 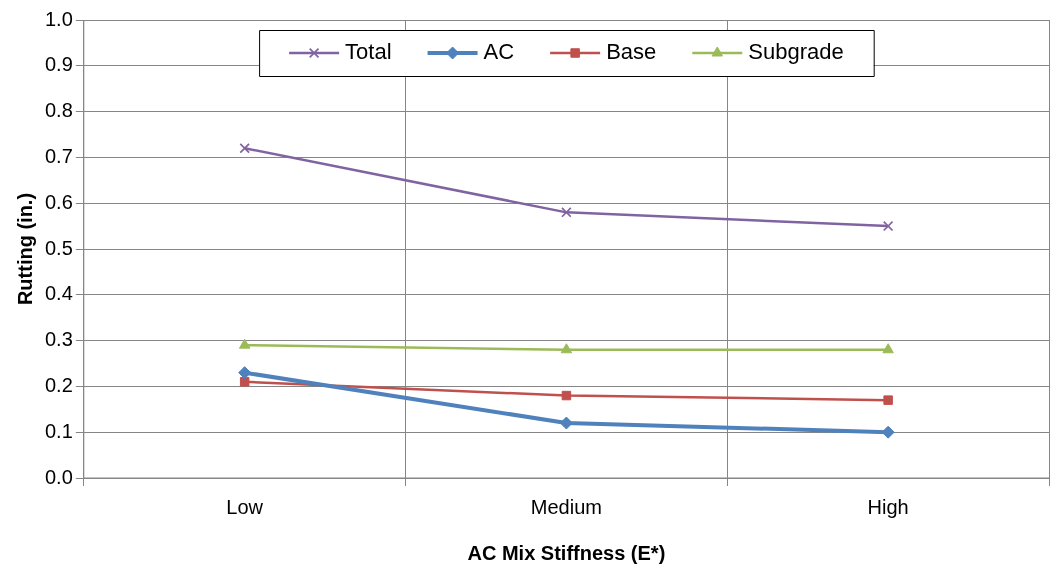 I want to click on y-tick-label: 0.1, so click(x=58, y=430).